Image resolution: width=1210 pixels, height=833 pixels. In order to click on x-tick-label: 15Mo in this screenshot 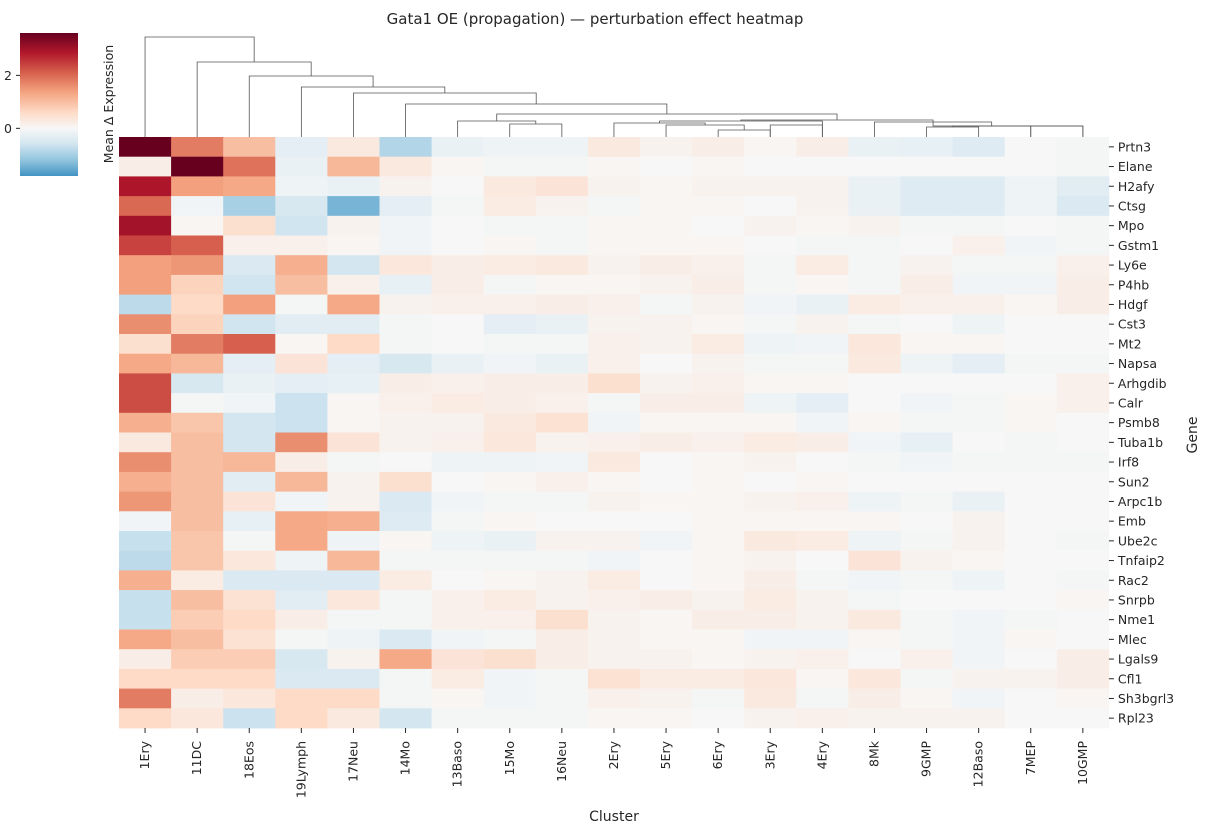, I will do `click(509, 758)`.